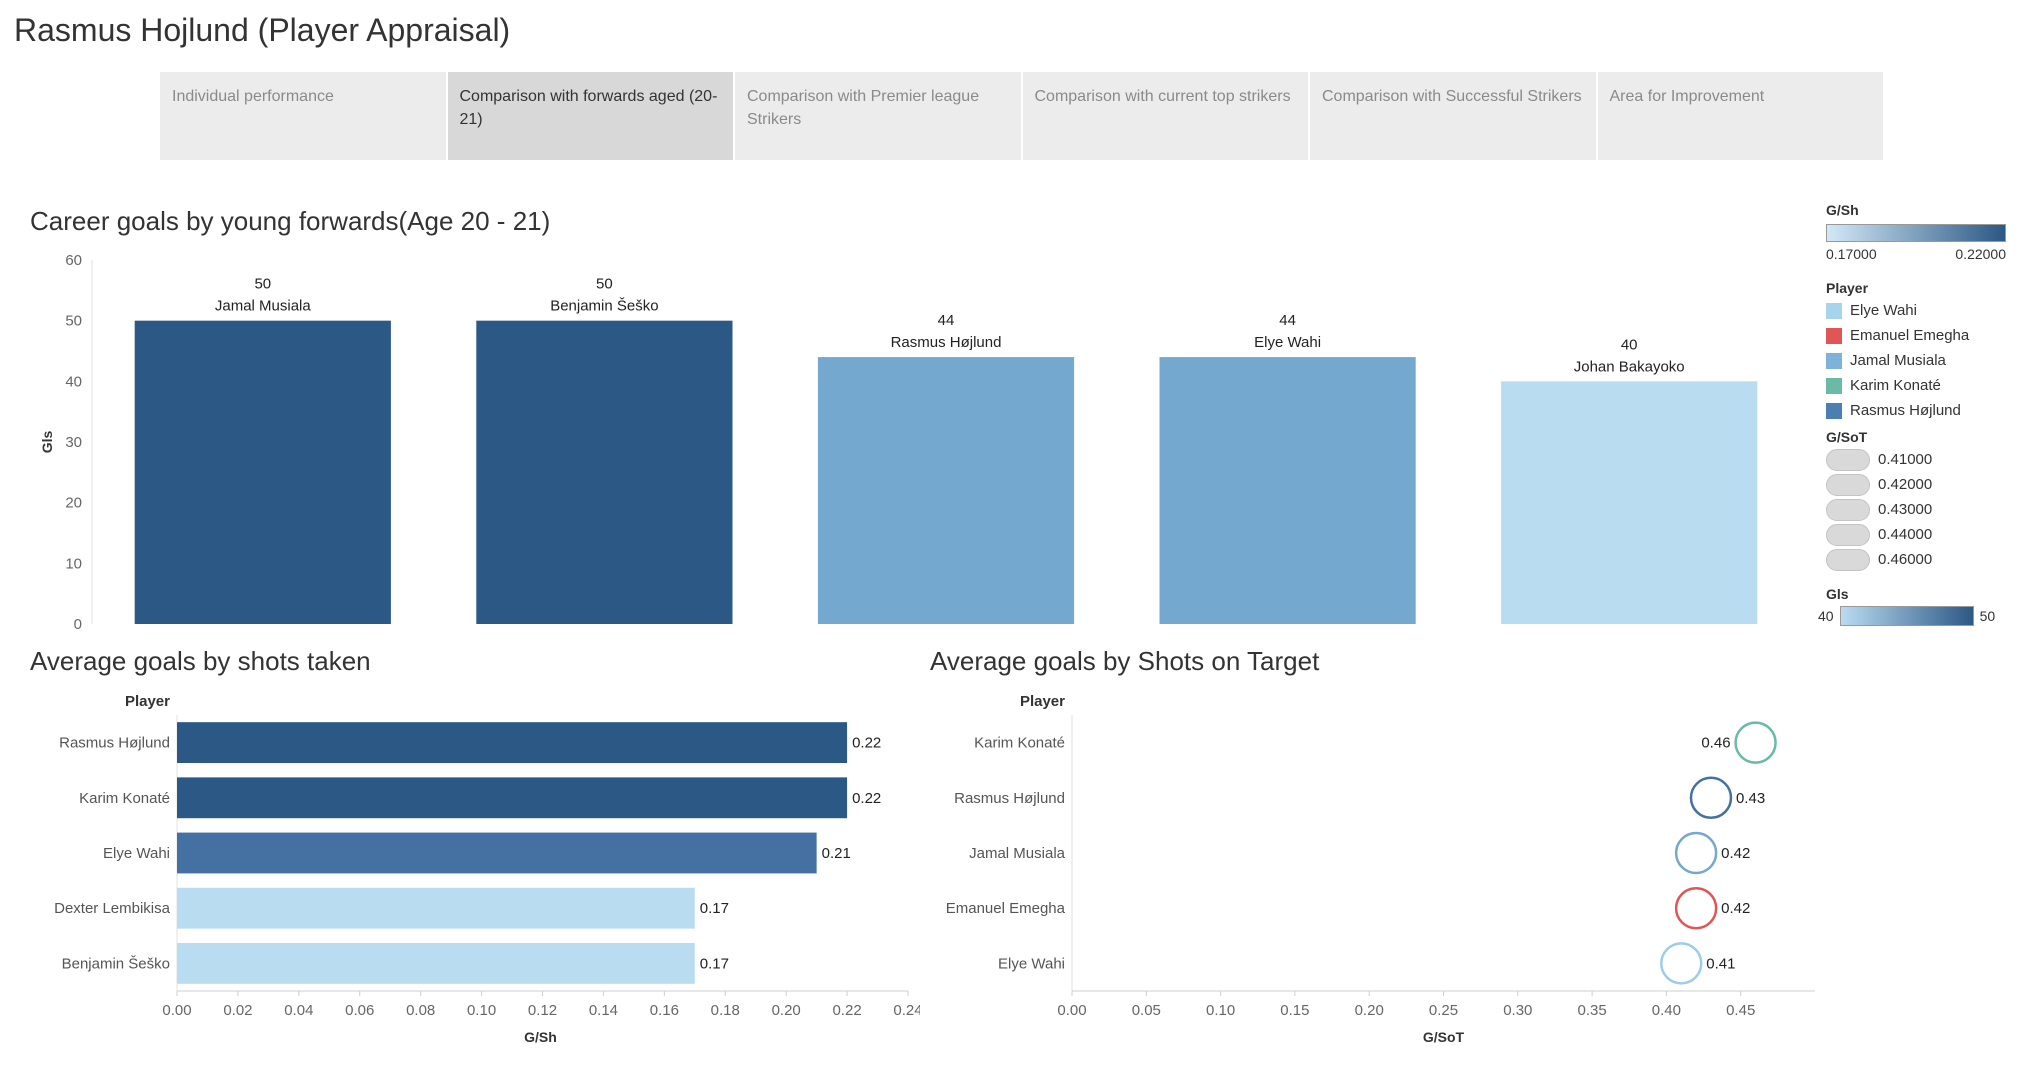  I want to click on x-tick-label: 0.15, so click(1294, 1010).